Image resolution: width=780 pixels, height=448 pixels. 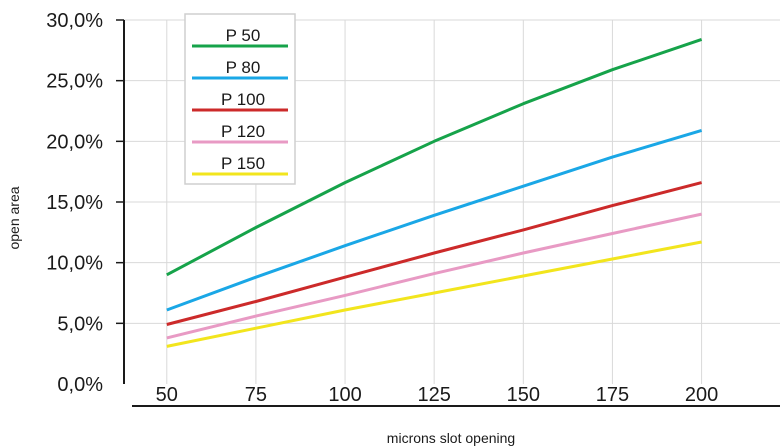 I want to click on x-tick-label: 125, so click(x=433, y=395).